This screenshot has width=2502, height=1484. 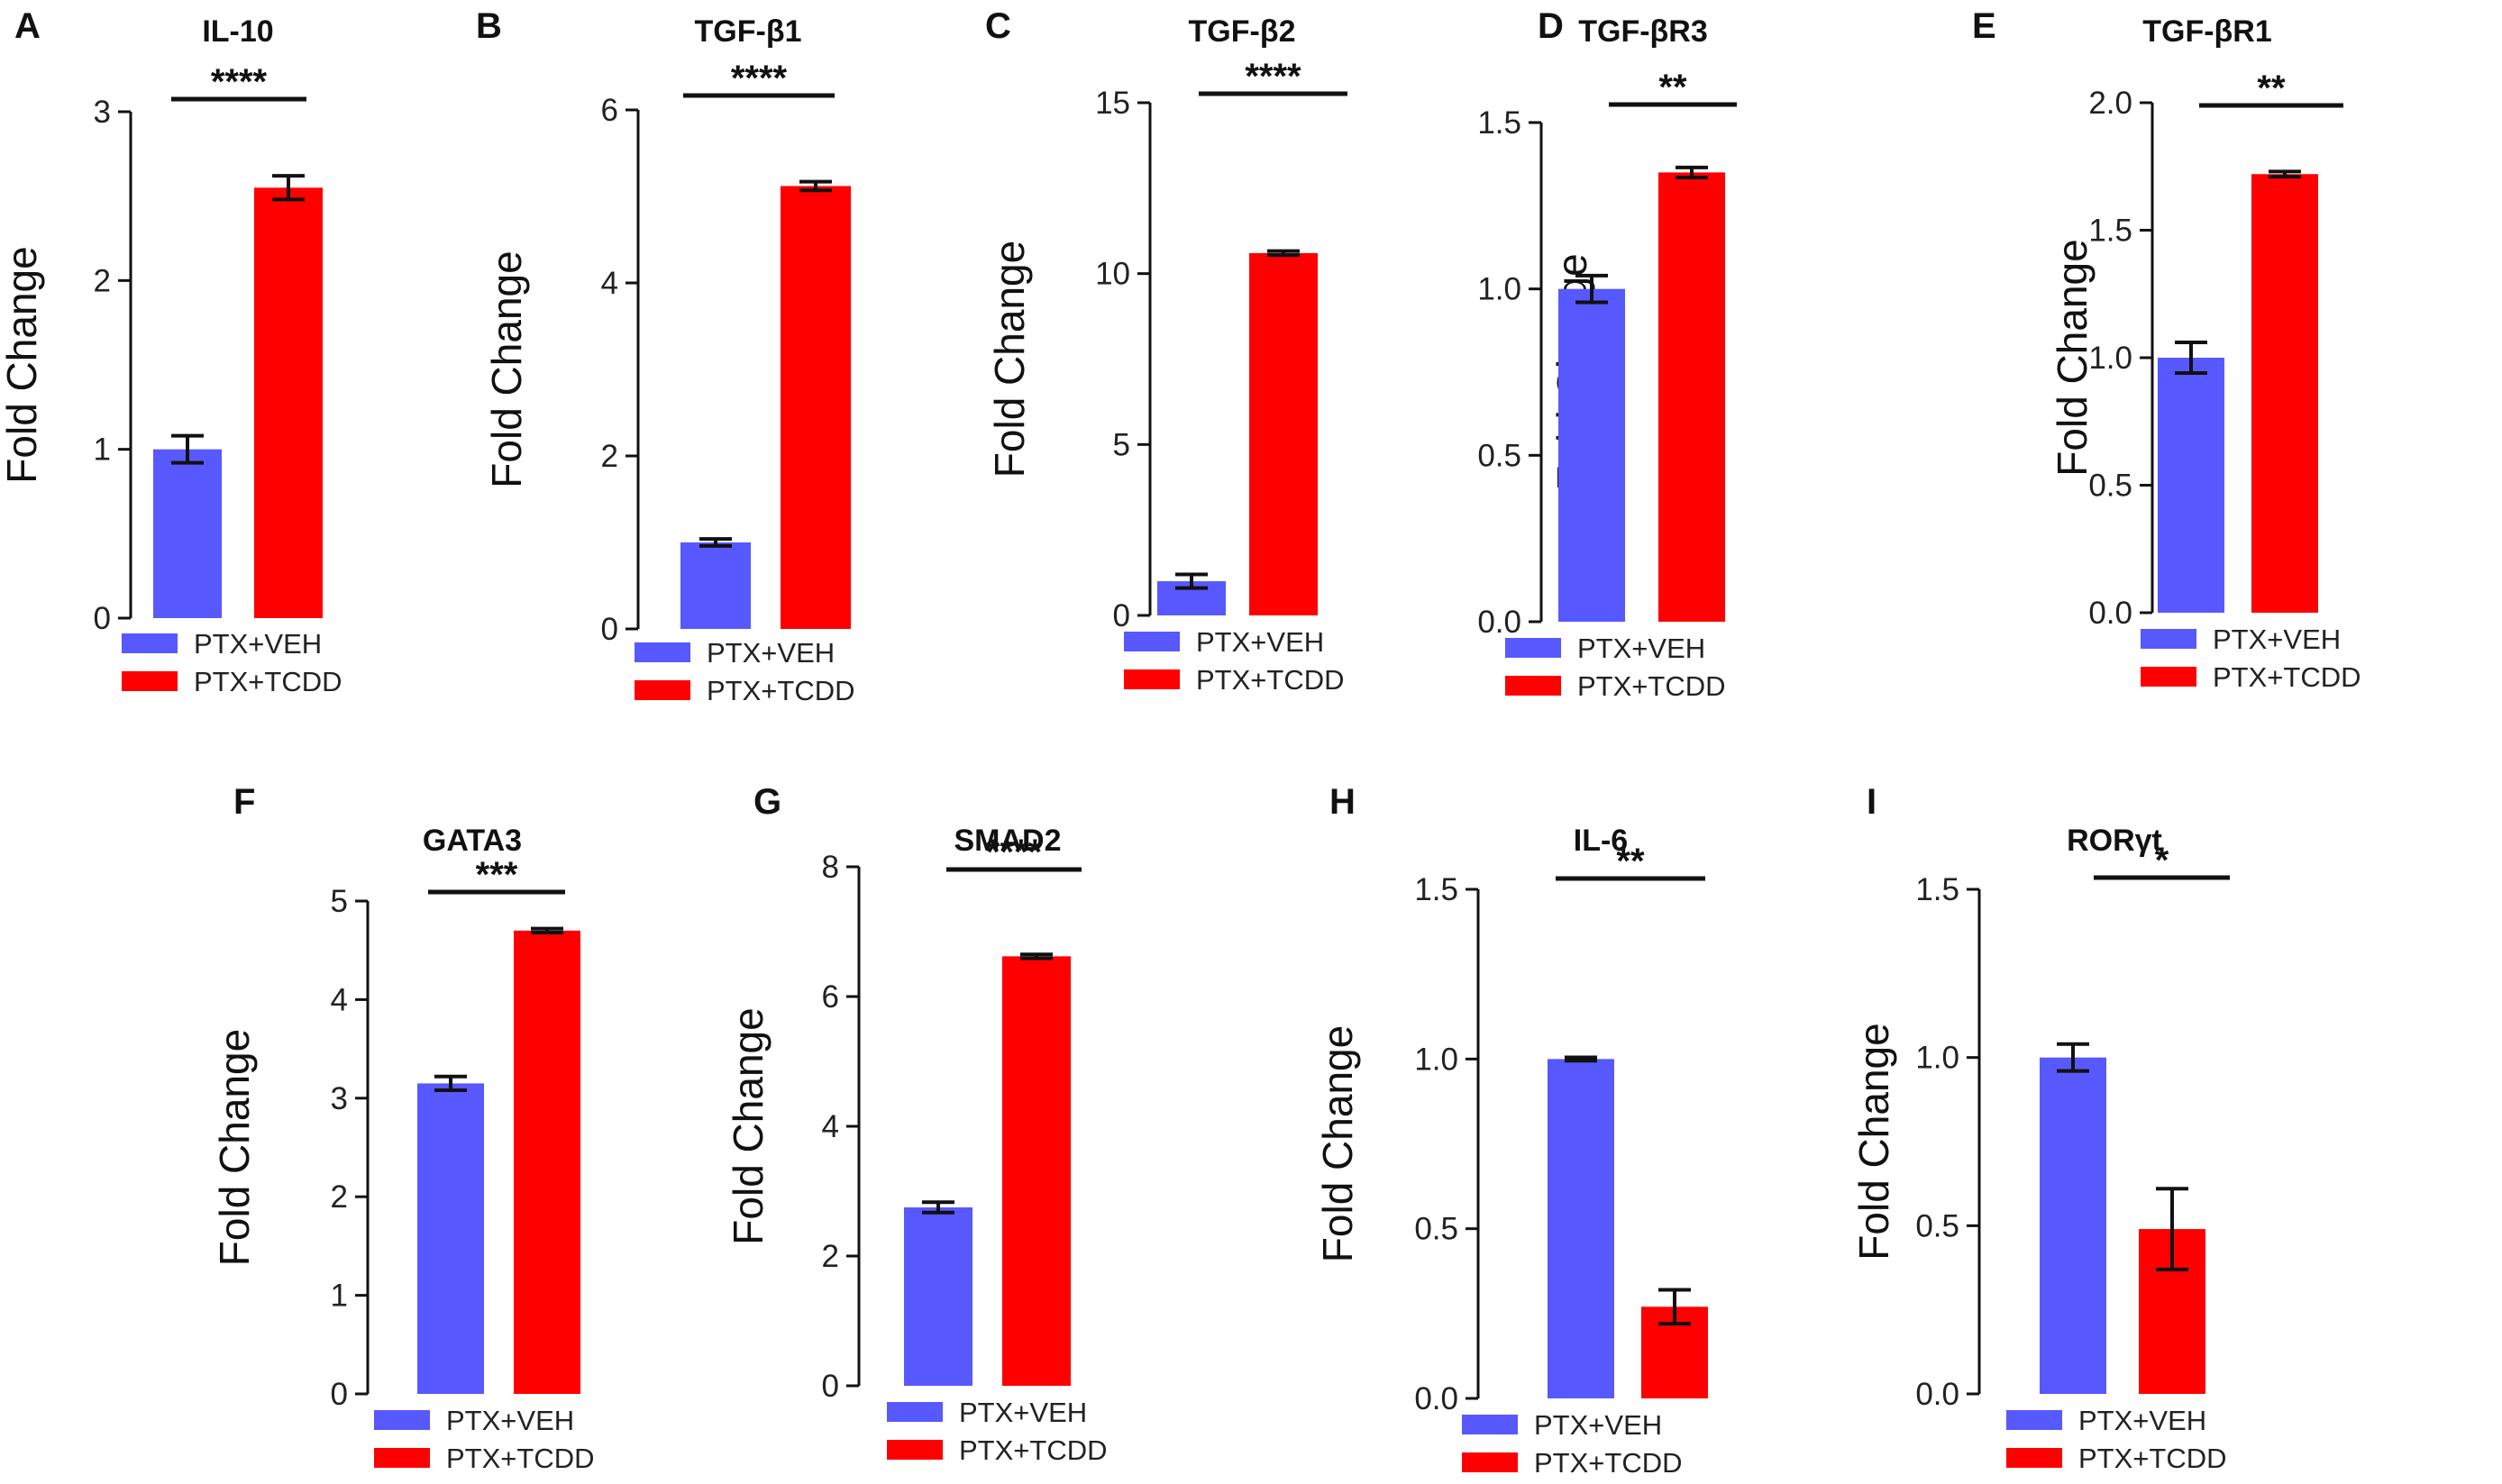 What do you see at coordinates (1643, 31) in the screenshot?
I see `chart-title: TGF-βR3` at bounding box center [1643, 31].